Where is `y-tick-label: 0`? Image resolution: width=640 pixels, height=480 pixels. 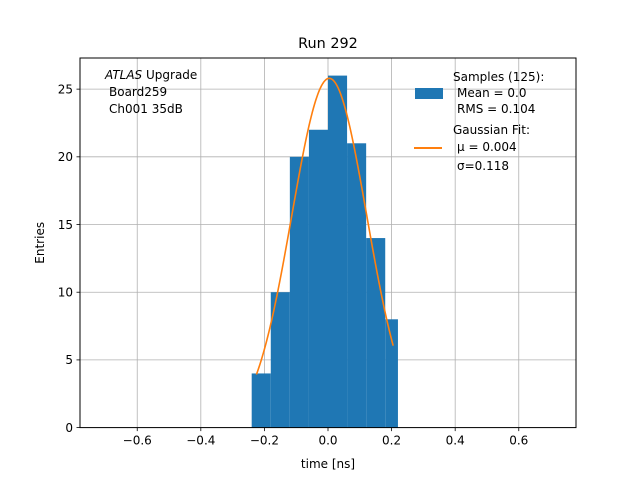
y-tick-label: 0 is located at coordinates (69, 428).